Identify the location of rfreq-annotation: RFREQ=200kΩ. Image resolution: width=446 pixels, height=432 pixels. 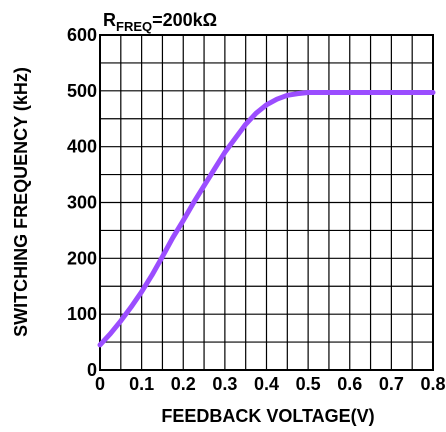
(160, 22).